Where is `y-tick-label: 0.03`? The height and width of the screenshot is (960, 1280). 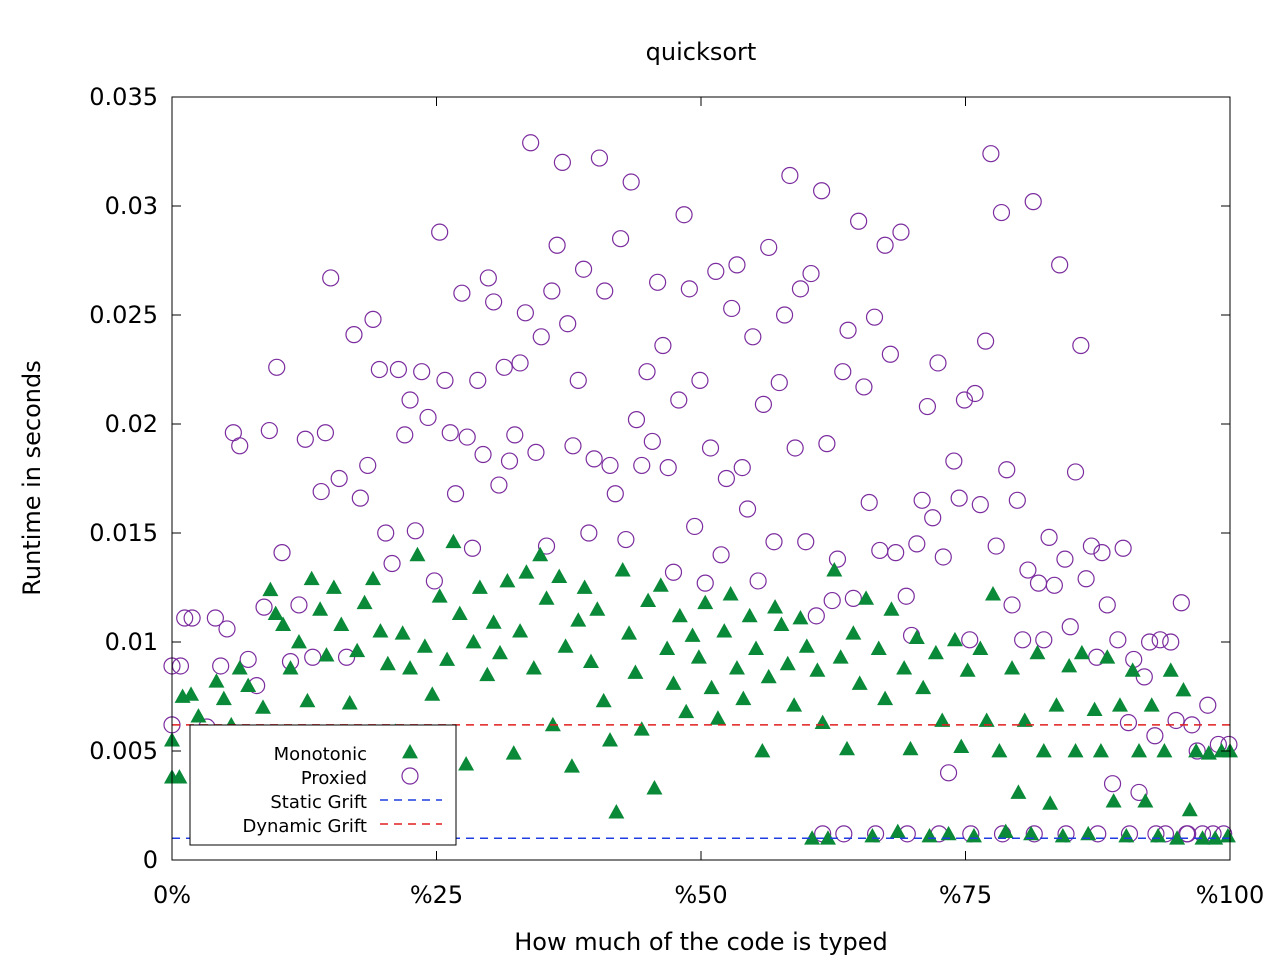
y-tick-label: 0.03 is located at coordinates (131, 206).